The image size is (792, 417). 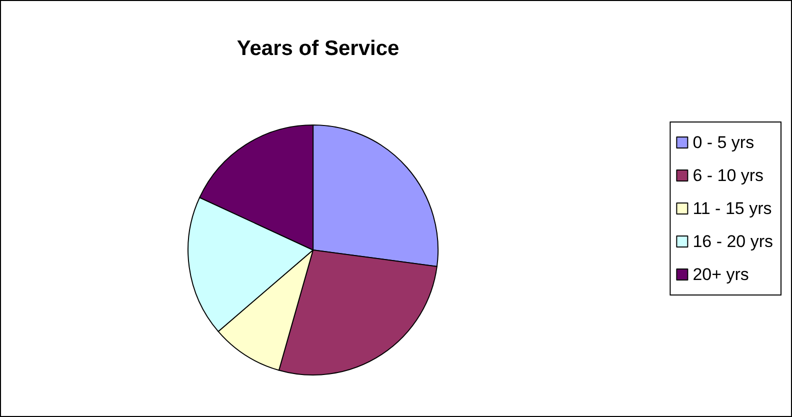 I want to click on chart-title: Years of Service, so click(x=318, y=48).